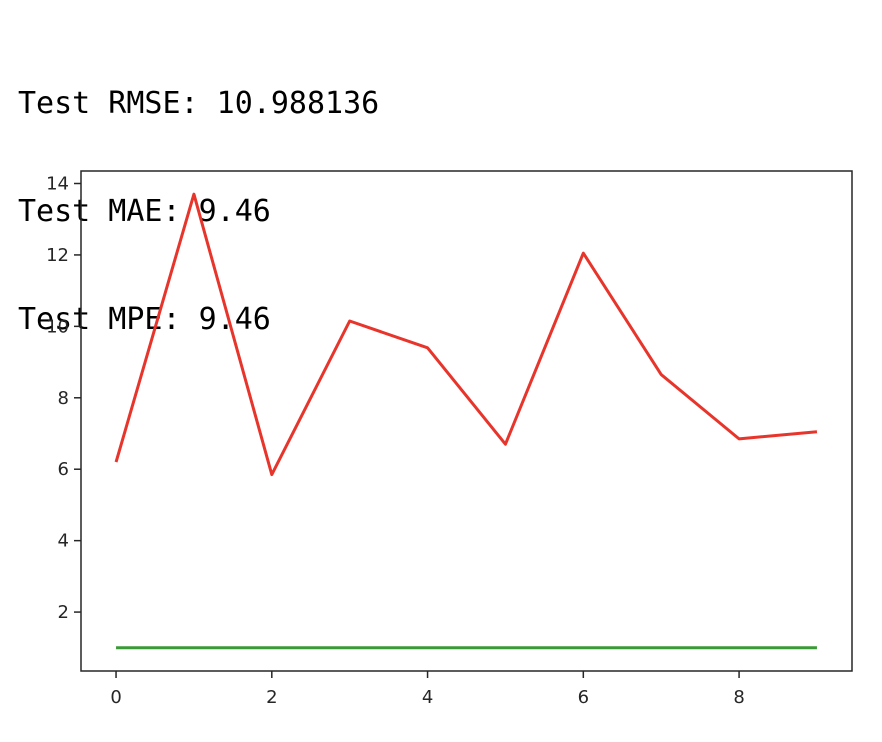  What do you see at coordinates (144, 211) in the screenshot?
I see `mae-line: Test MAE: 9.46` at bounding box center [144, 211].